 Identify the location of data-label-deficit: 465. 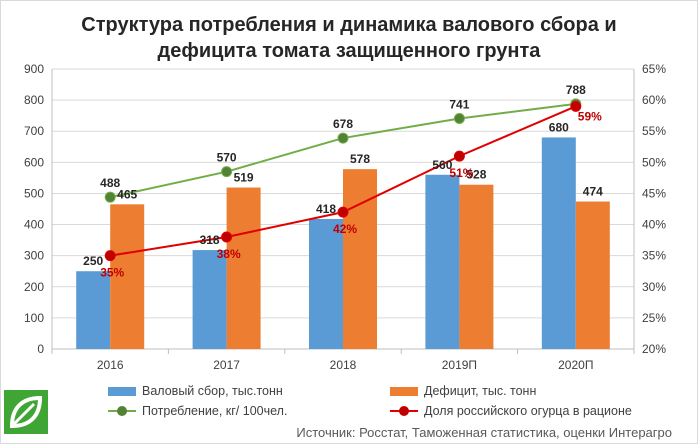
(127, 194).